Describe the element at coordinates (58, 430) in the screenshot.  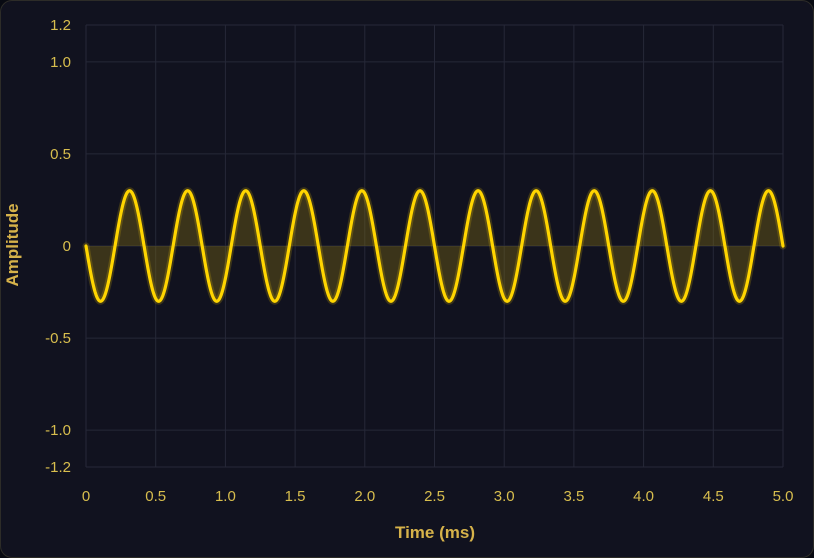
I see `y-tick-label: -1.0` at that location.